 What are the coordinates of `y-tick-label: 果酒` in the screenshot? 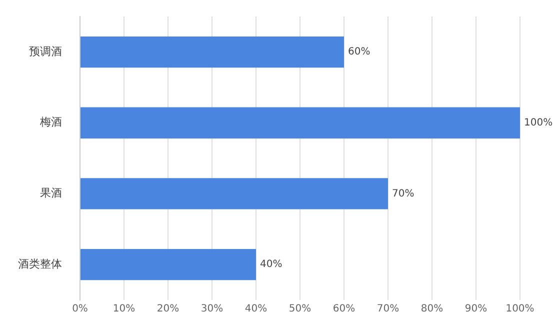 It's located at (51, 193).